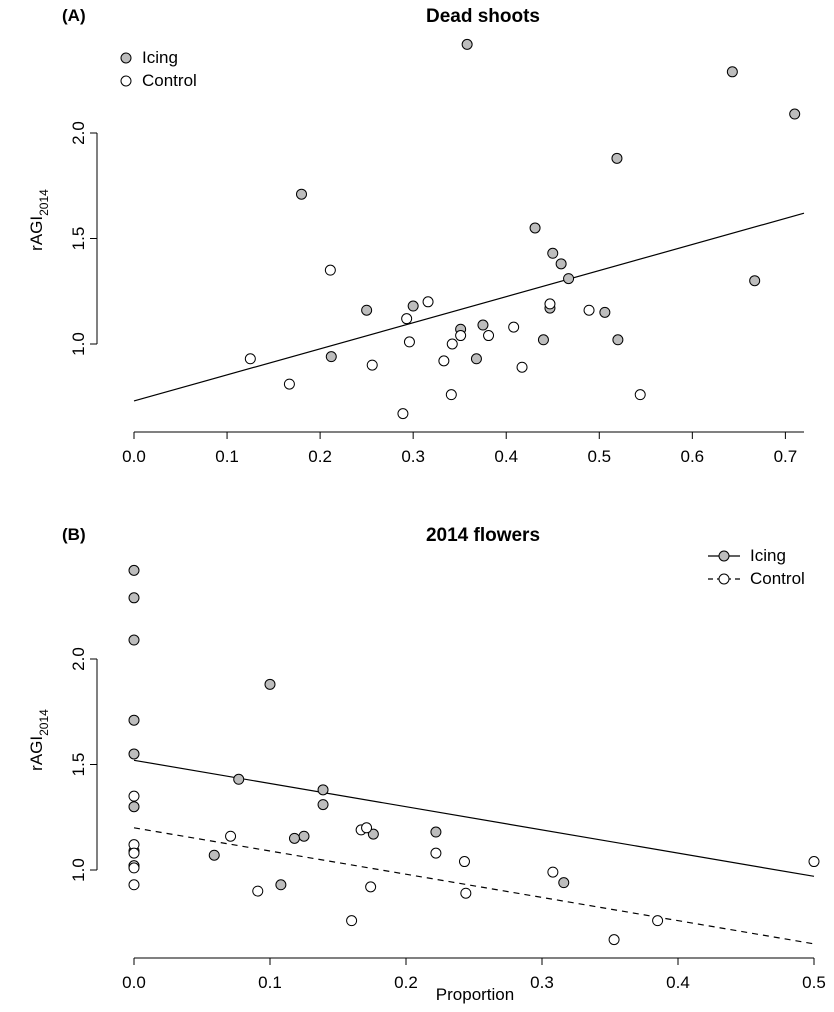 The image size is (834, 1012). I want to click on legend-b-icing-marker, so click(724, 556).